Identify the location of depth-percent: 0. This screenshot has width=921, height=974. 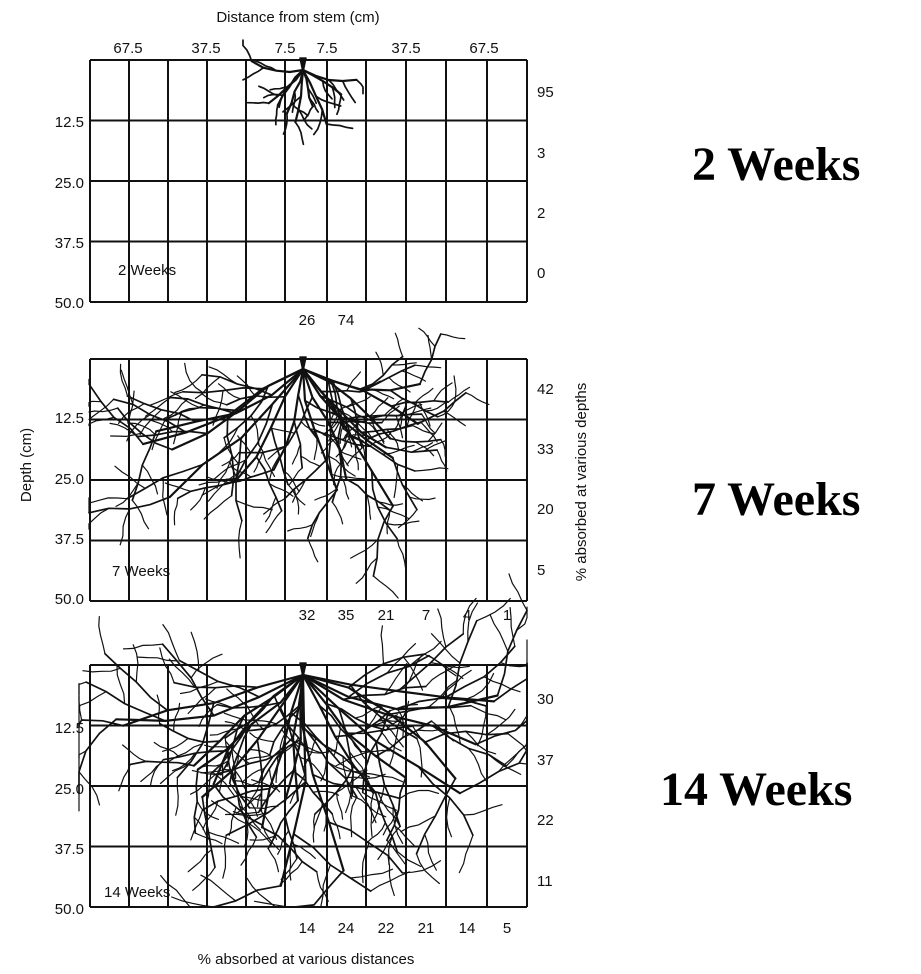
(541, 273).